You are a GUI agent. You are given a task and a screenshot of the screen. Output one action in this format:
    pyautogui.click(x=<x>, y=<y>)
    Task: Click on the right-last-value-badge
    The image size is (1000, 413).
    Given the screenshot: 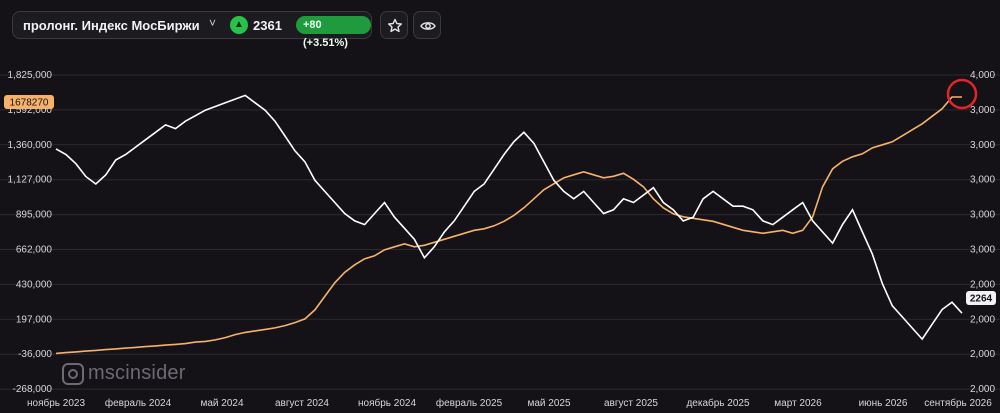 What is the action you would take?
    pyautogui.click(x=981, y=298)
    